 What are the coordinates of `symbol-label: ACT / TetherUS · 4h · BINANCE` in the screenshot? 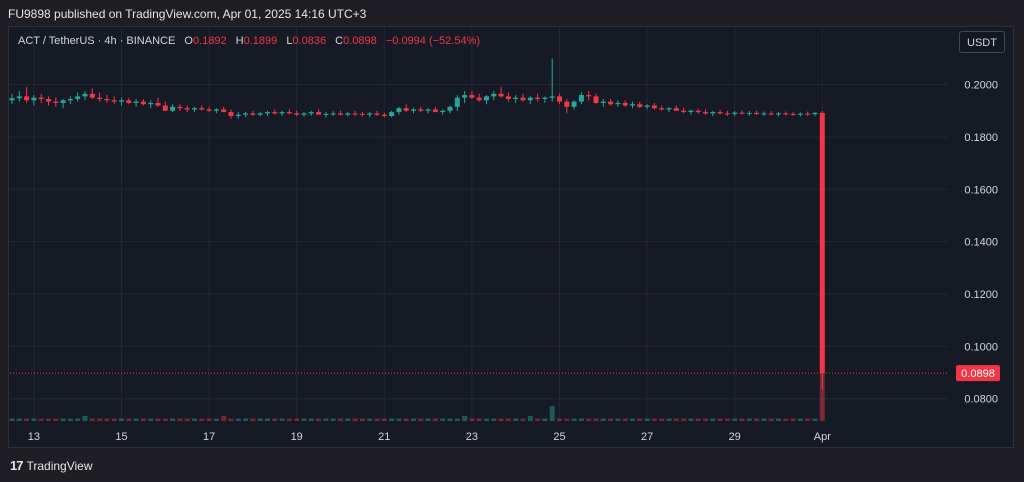 It's located at (97, 41).